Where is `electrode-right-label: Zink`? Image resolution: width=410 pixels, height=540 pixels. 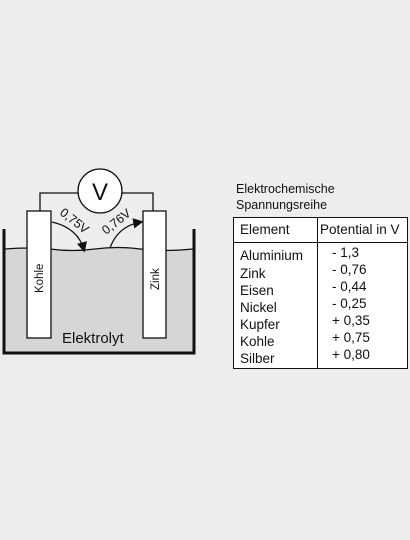
electrode-right-label: Zink is located at coordinates (156, 279).